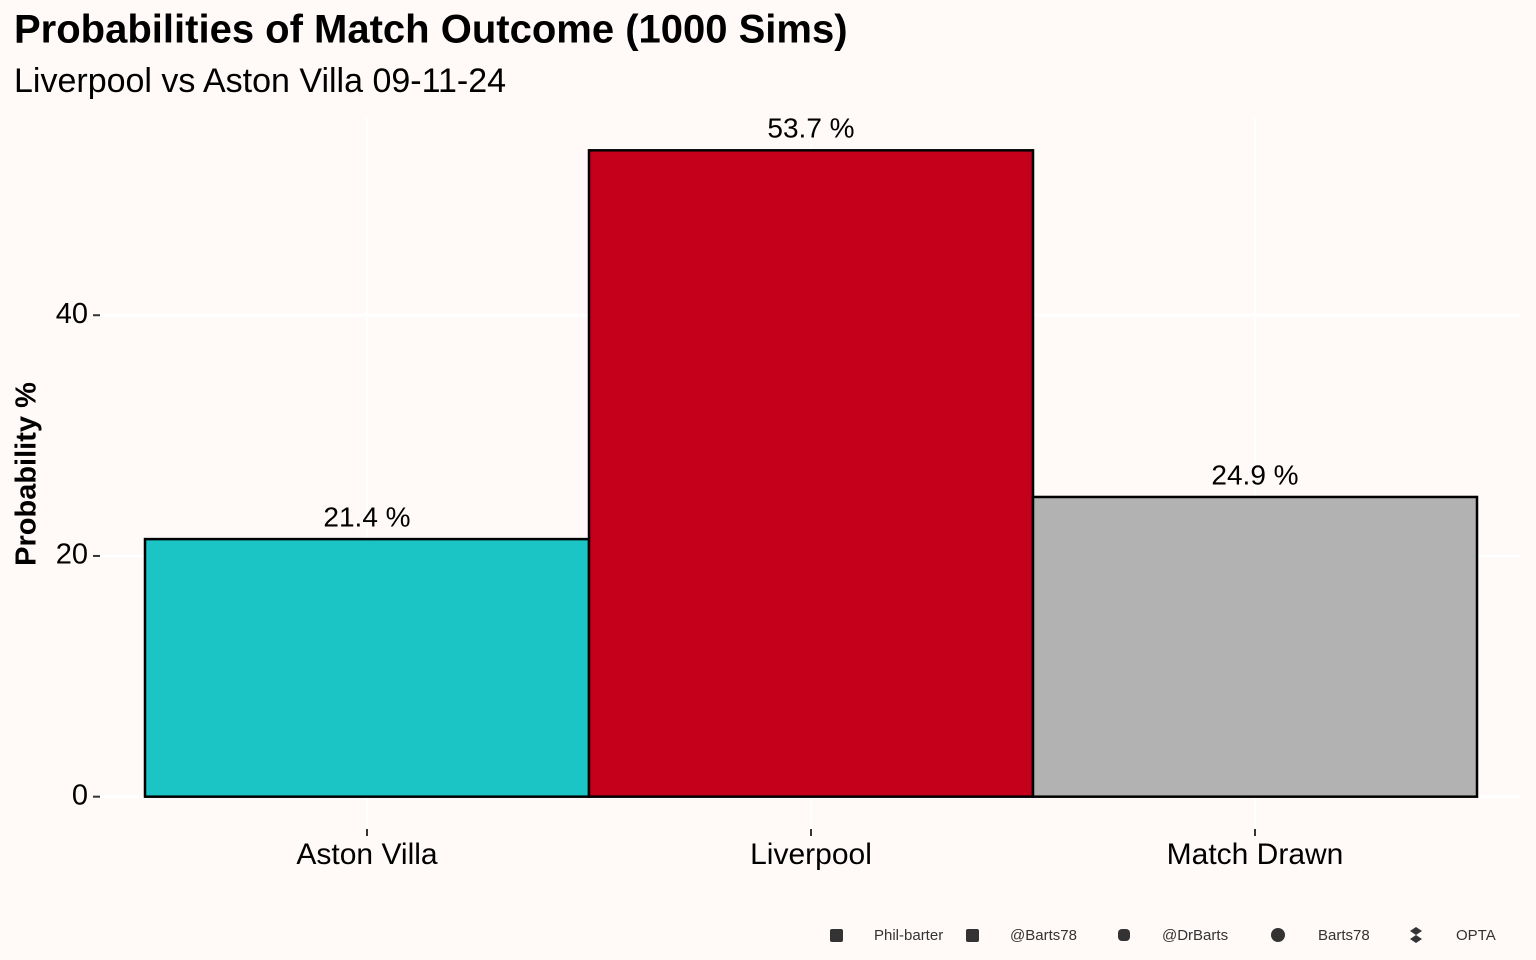  Describe the element at coordinates (27, 474) in the screenshot. I see `y-axis-title: Probability %` at that location.